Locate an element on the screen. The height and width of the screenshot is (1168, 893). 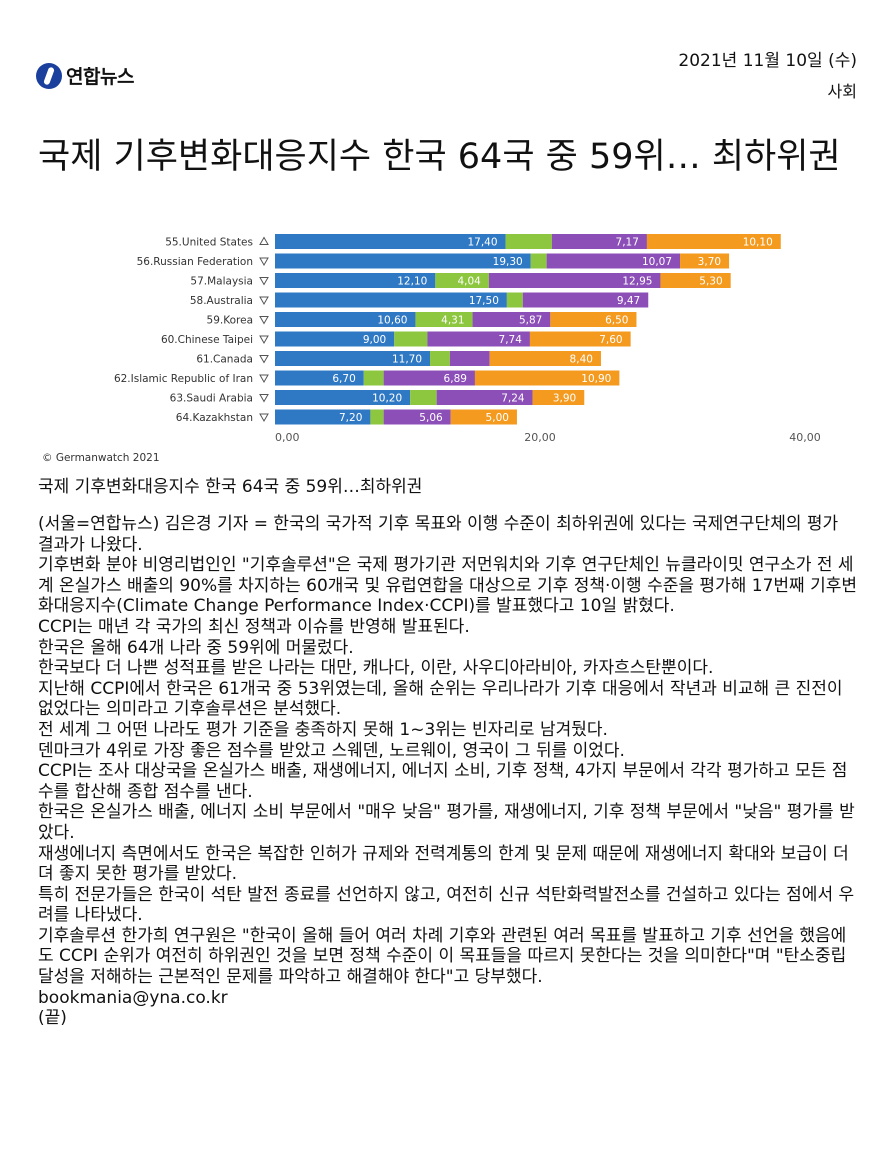
bar-value-label: 5,87 is located at coordinates (530, 321).